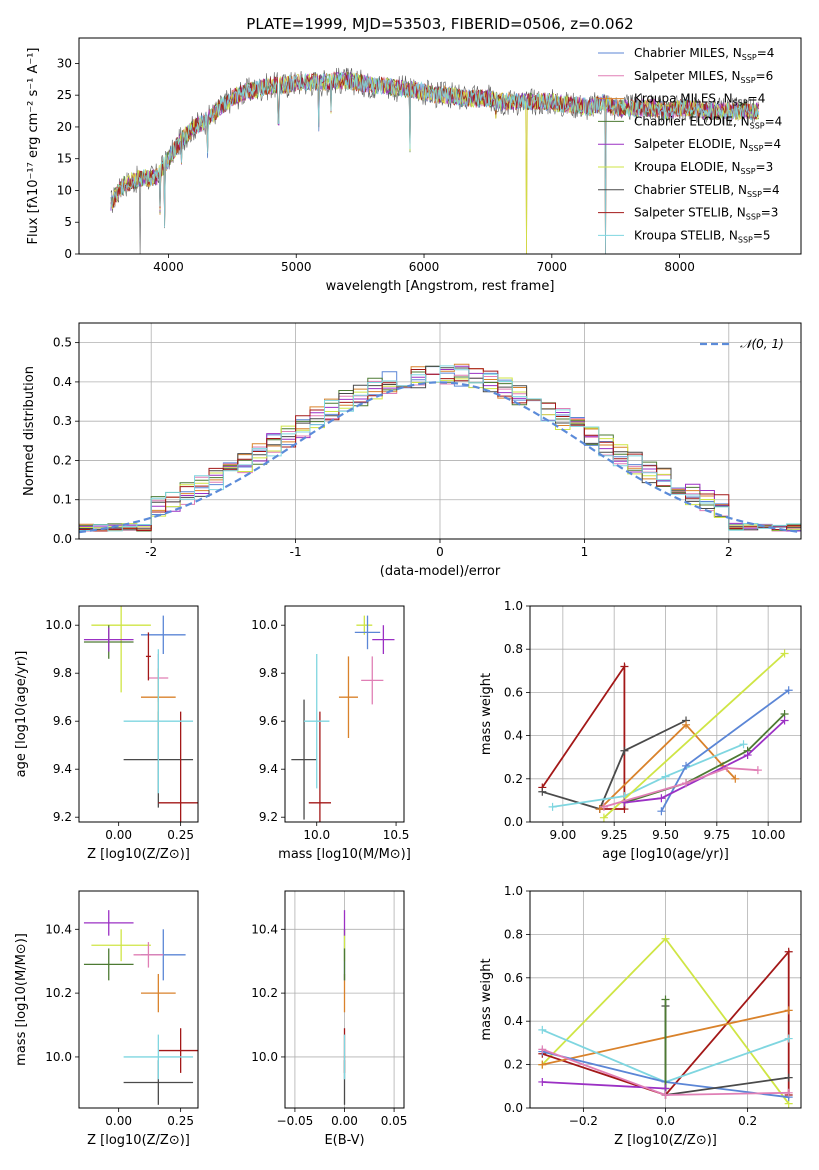  What do you see at coordinates (62, 343) in the screenshot?
I see `y-tick-label: 0.5` at bounding box center [62, 343].